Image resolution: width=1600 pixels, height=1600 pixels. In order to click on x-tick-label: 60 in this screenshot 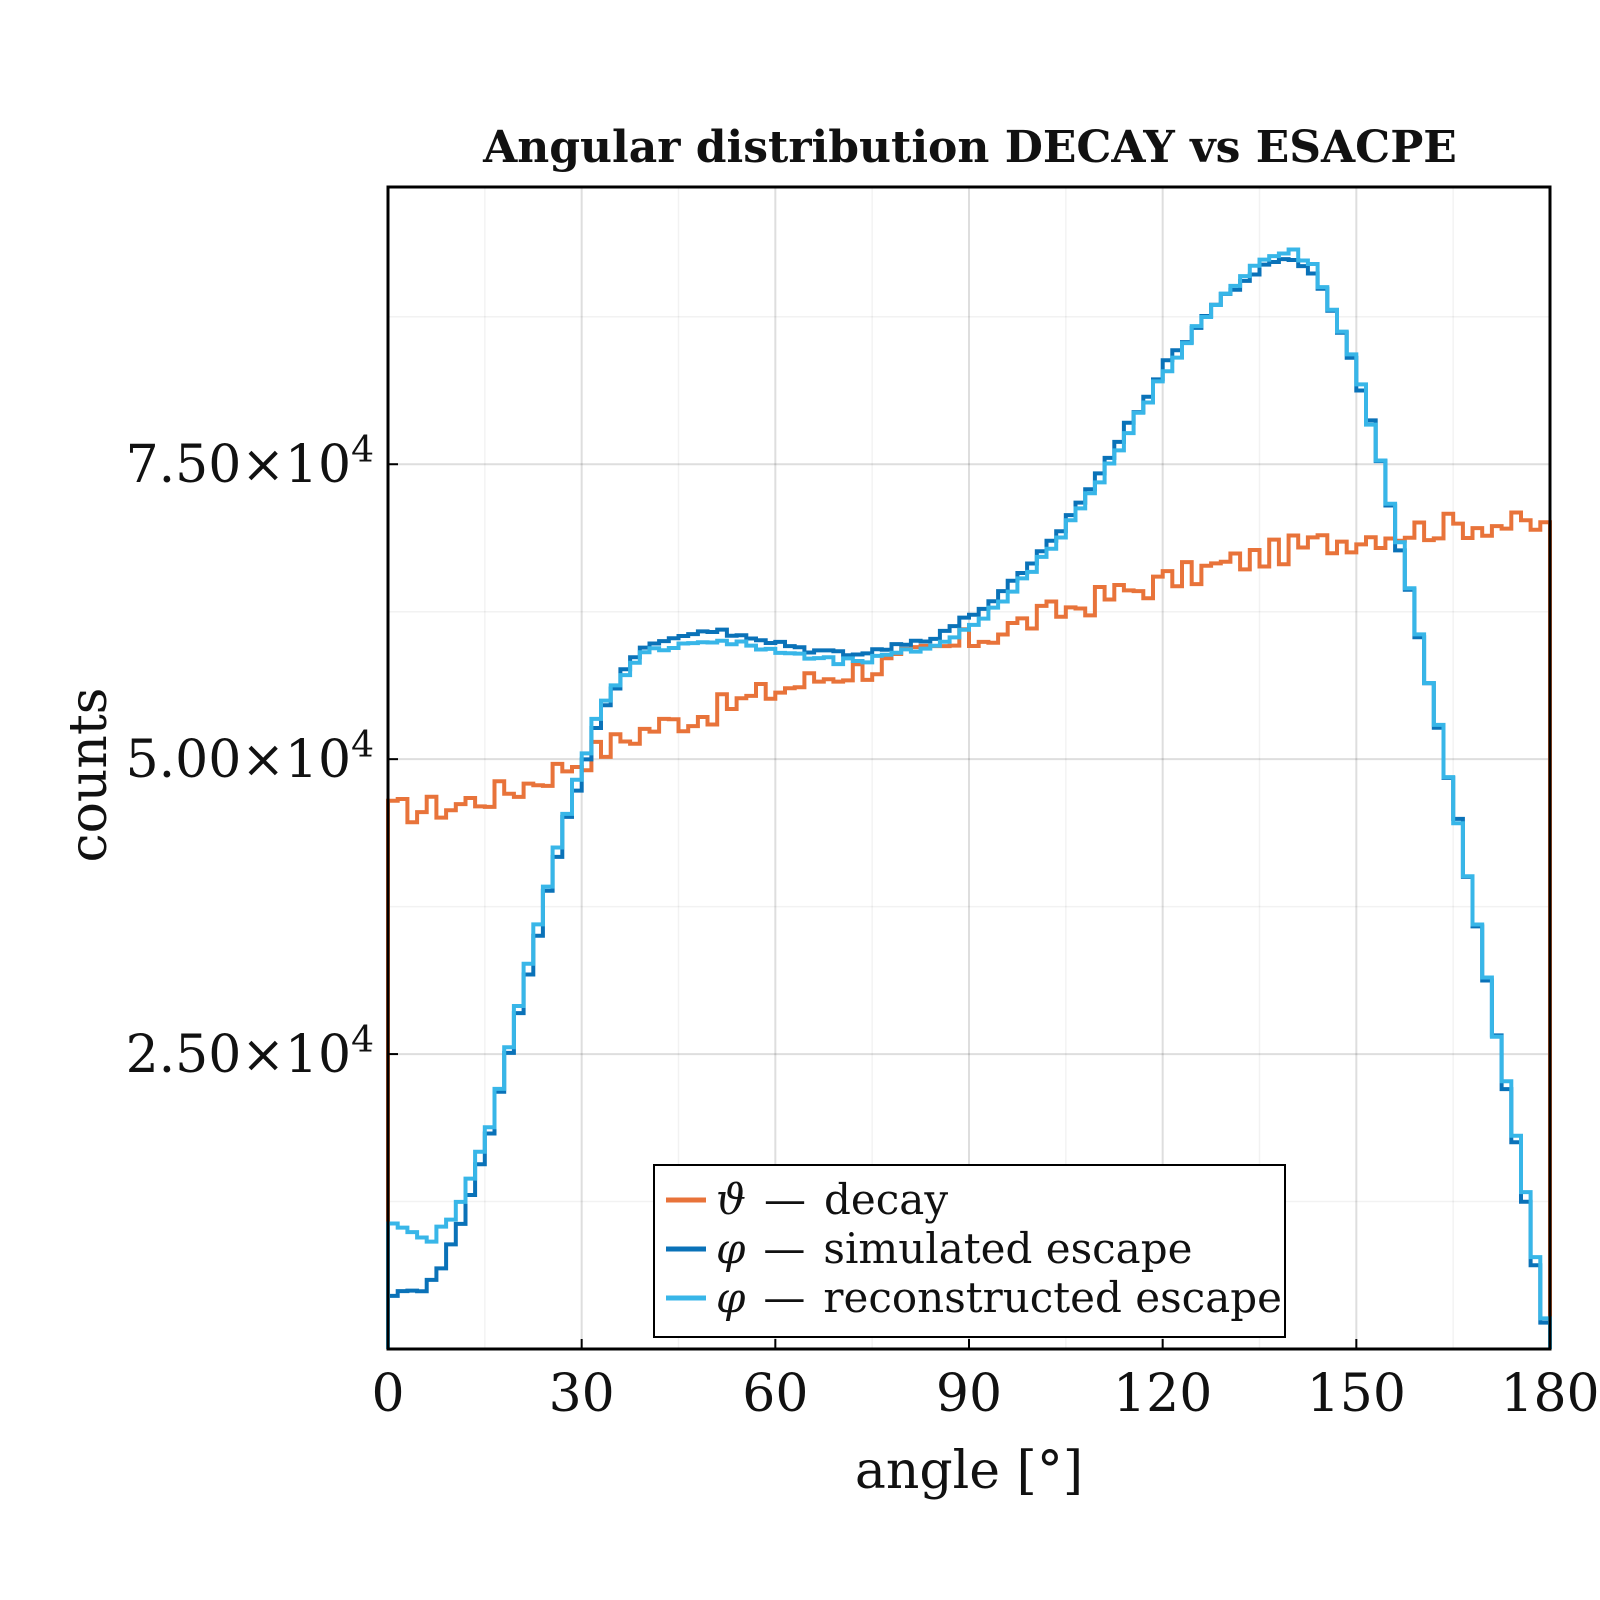, I will do `click(775, 1394)`.